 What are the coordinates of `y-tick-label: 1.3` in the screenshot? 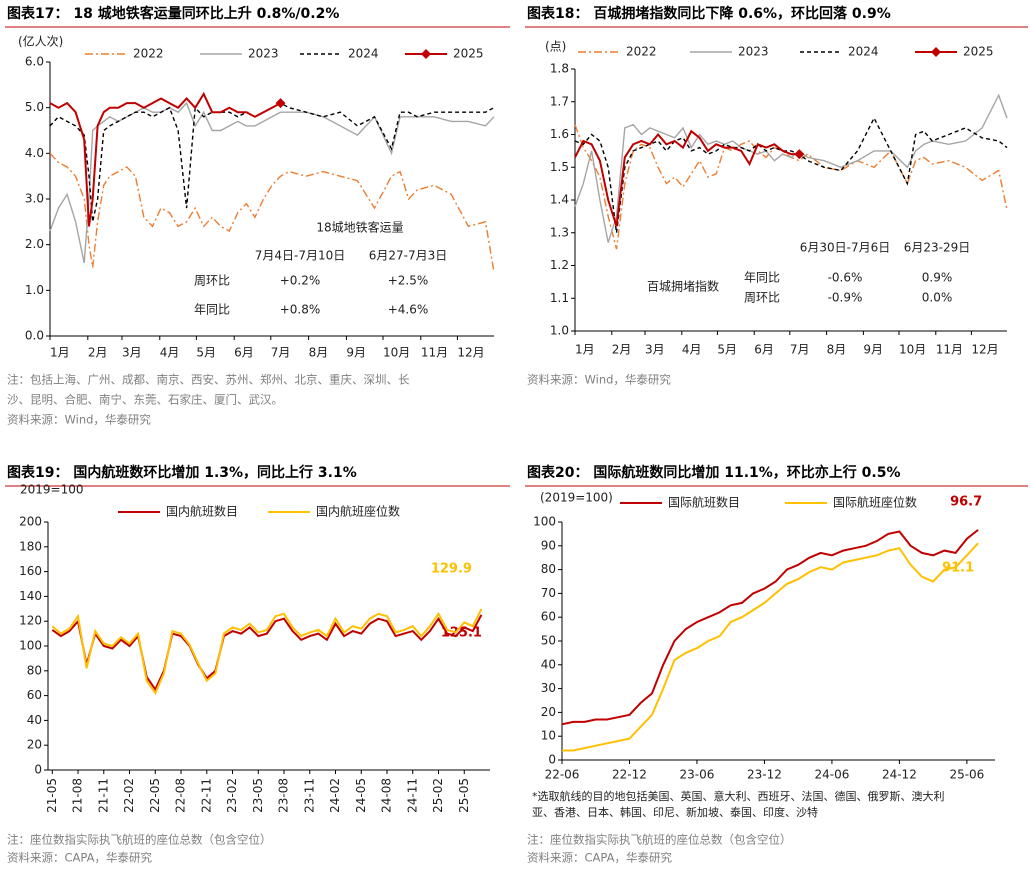 It's located at (559, 232).